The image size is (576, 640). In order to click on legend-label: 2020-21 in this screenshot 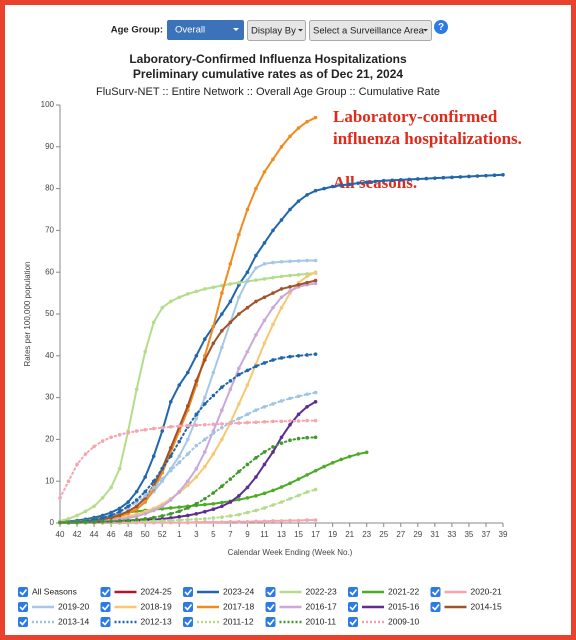, I will do `click(486, 591)`.